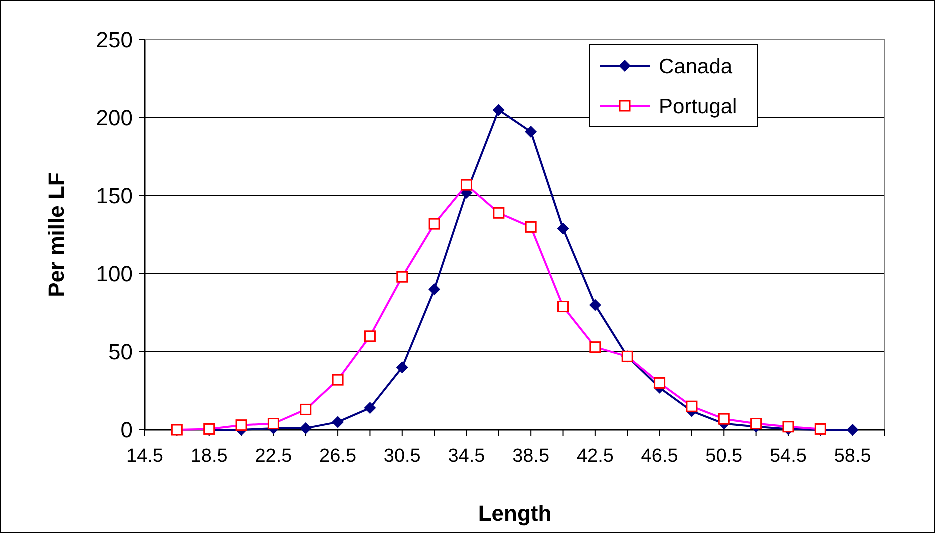  Describe the element at coordinates (120, 352) in the screenshot. I see `y-tick-label: 50` at that location.